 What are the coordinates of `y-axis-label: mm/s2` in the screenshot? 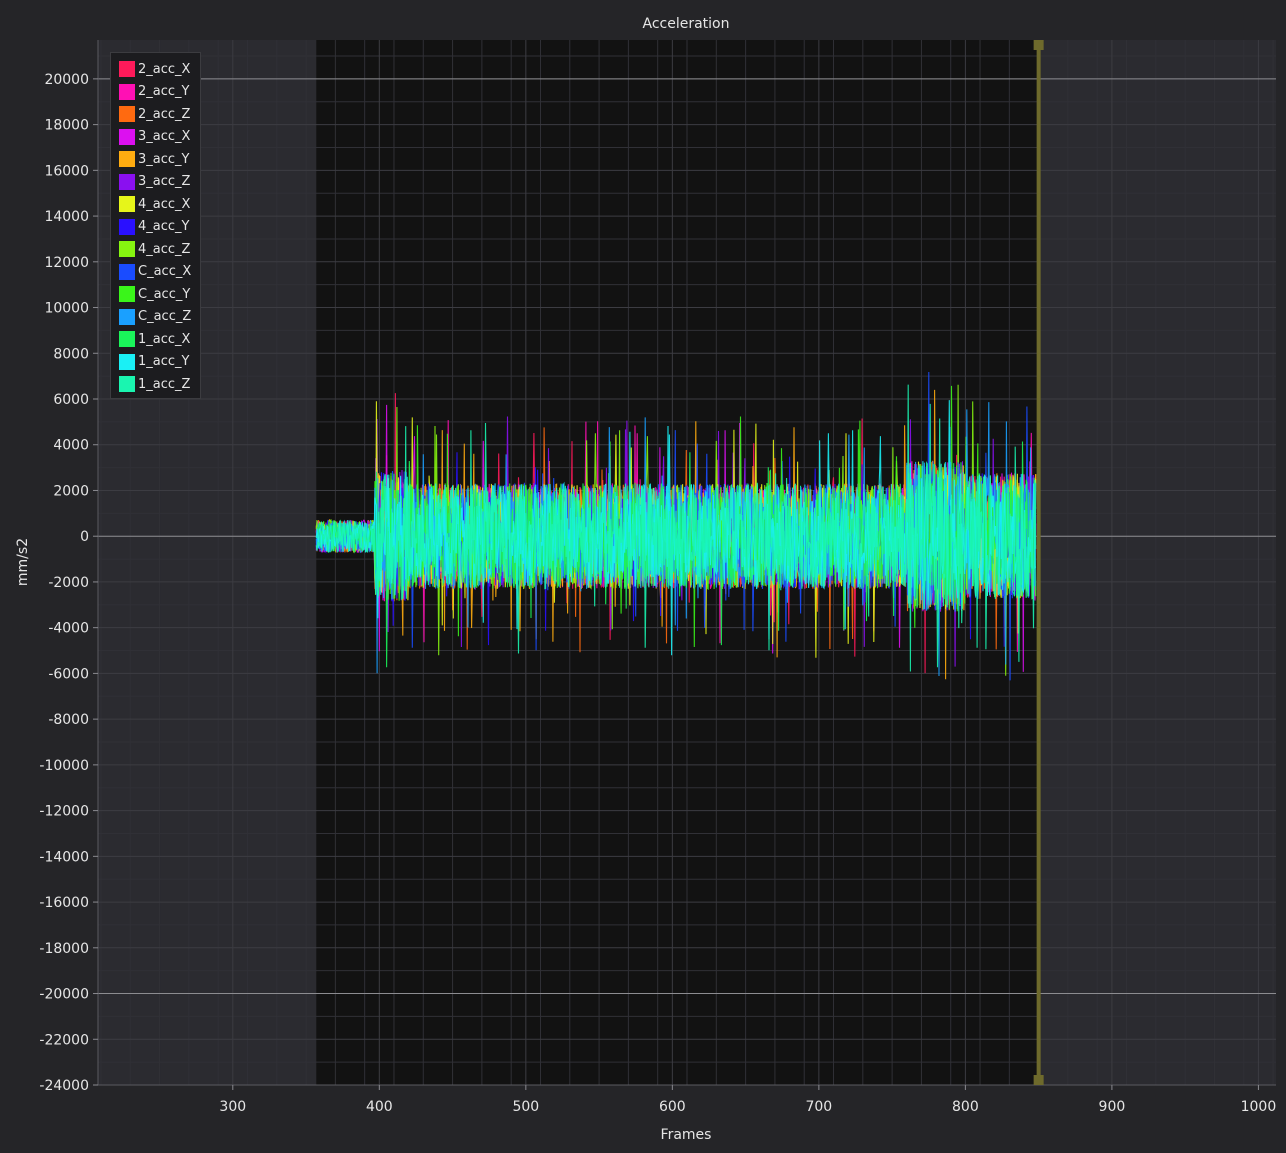 It's located at (23, 562).